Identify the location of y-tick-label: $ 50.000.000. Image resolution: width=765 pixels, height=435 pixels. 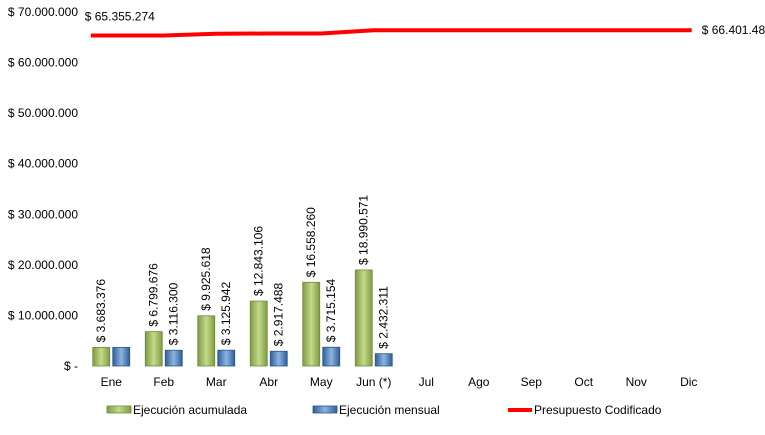
(43, 113).